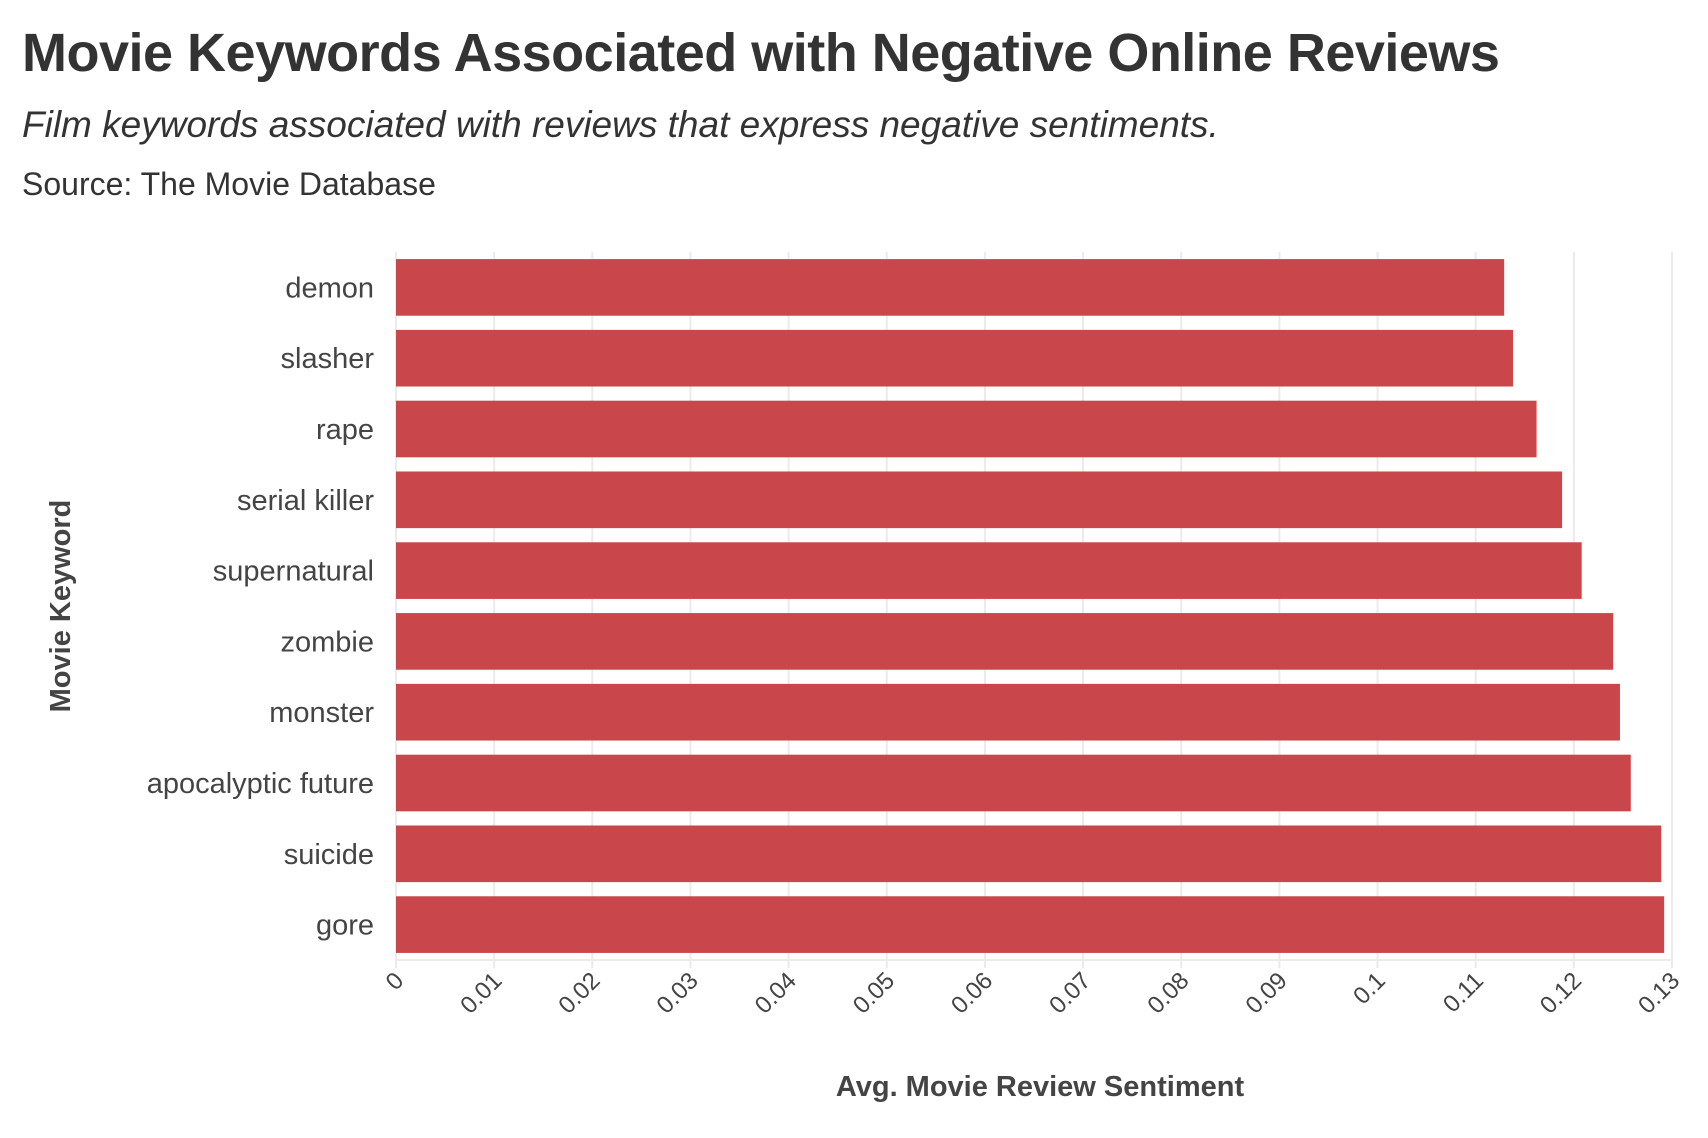 This screenshot has width=1708, height=1138. Describe the element at coordinates (329, 288) in the screenshot. I see `category-label: demon` at that location.